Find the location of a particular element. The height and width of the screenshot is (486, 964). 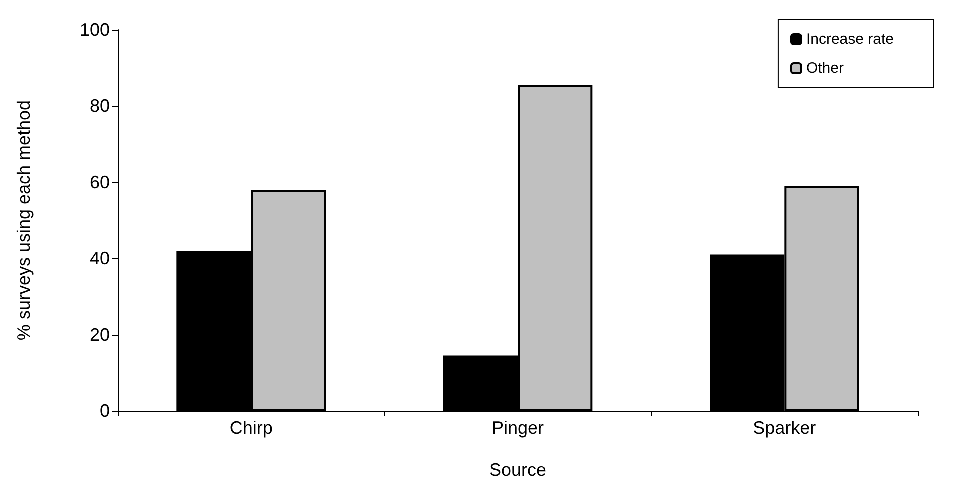

y-tick-label: 100 is located at coordinates (95, 30).